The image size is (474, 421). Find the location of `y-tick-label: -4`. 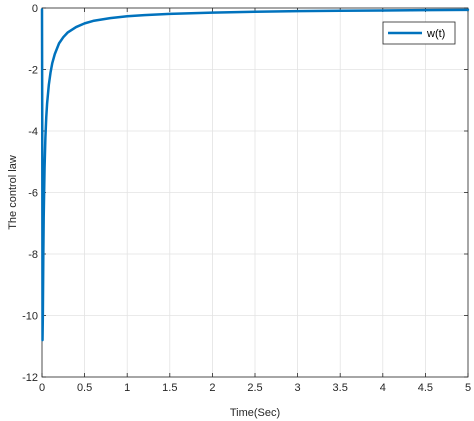

y-tick-label: -4 is located at coordinates (33, 132).